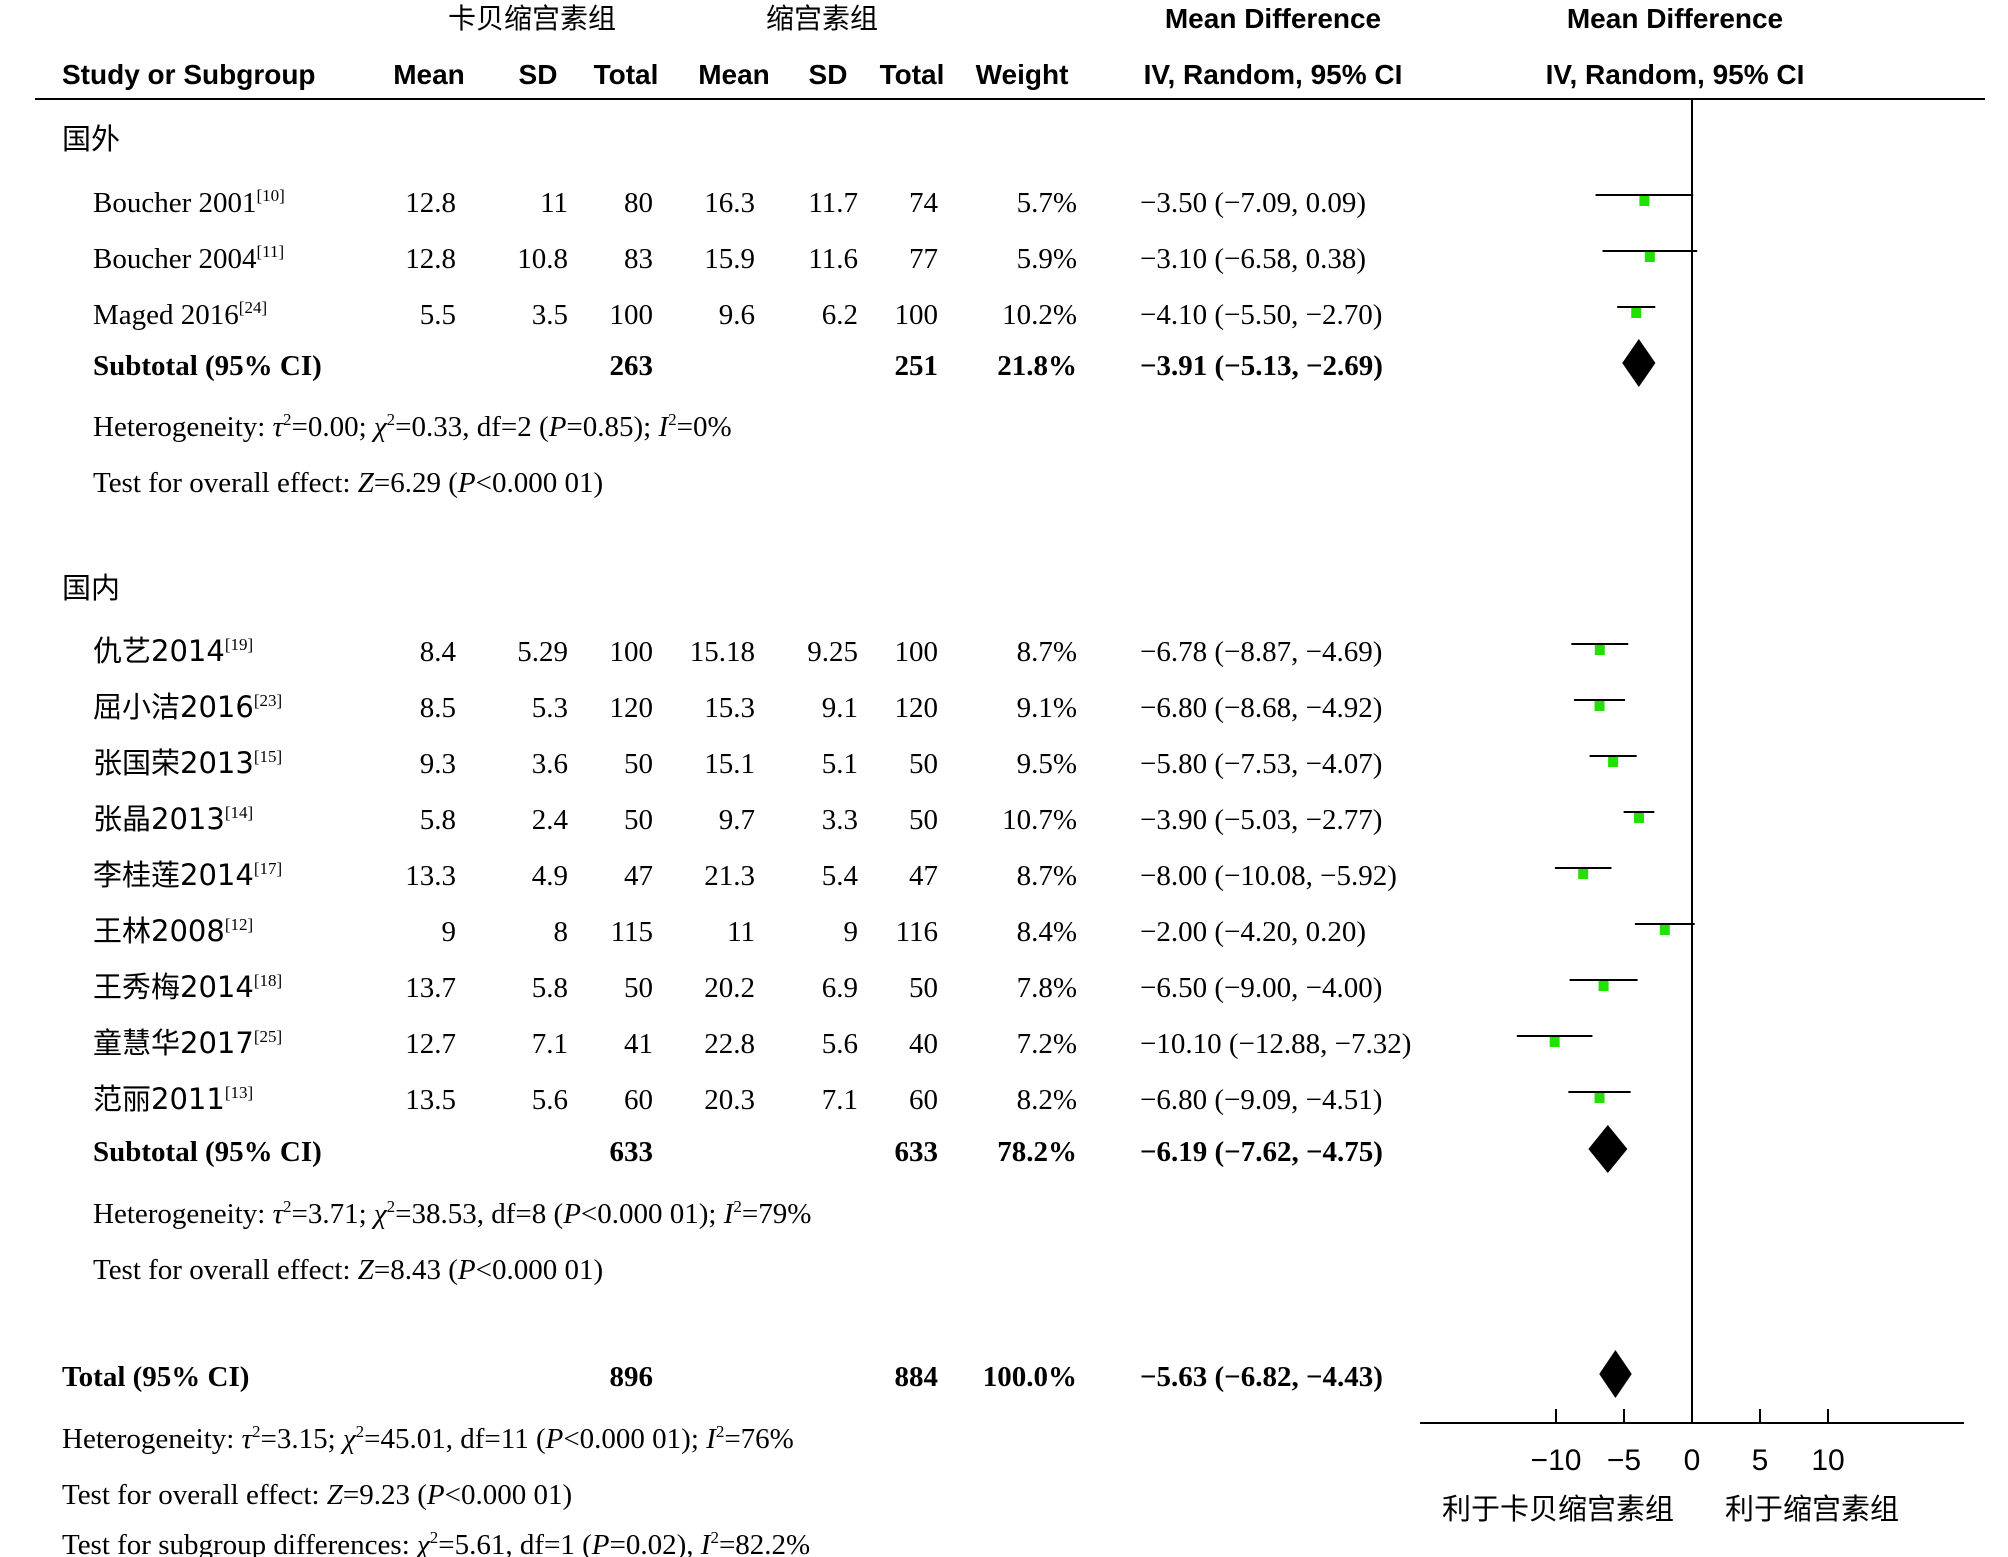 The image size is (2008, 1557). I want to click on sd1-cell: 10.8, so click(542, 259).